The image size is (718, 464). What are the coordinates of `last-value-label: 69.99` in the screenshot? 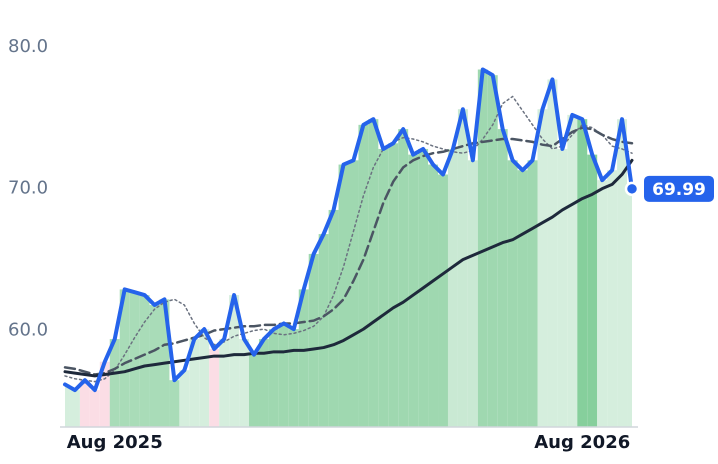 It's located at (679, 190).